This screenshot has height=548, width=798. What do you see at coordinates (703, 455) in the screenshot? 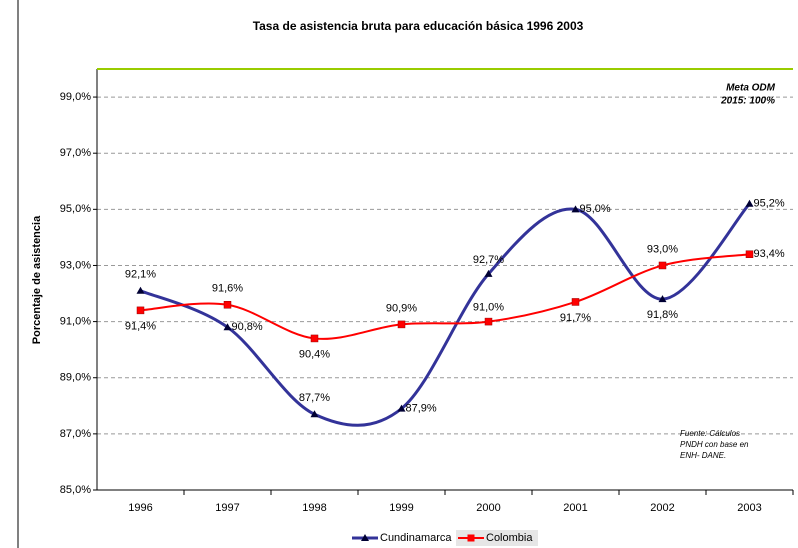
I see `source-note: ENH- DANE.` at bounding box center [703, 455].